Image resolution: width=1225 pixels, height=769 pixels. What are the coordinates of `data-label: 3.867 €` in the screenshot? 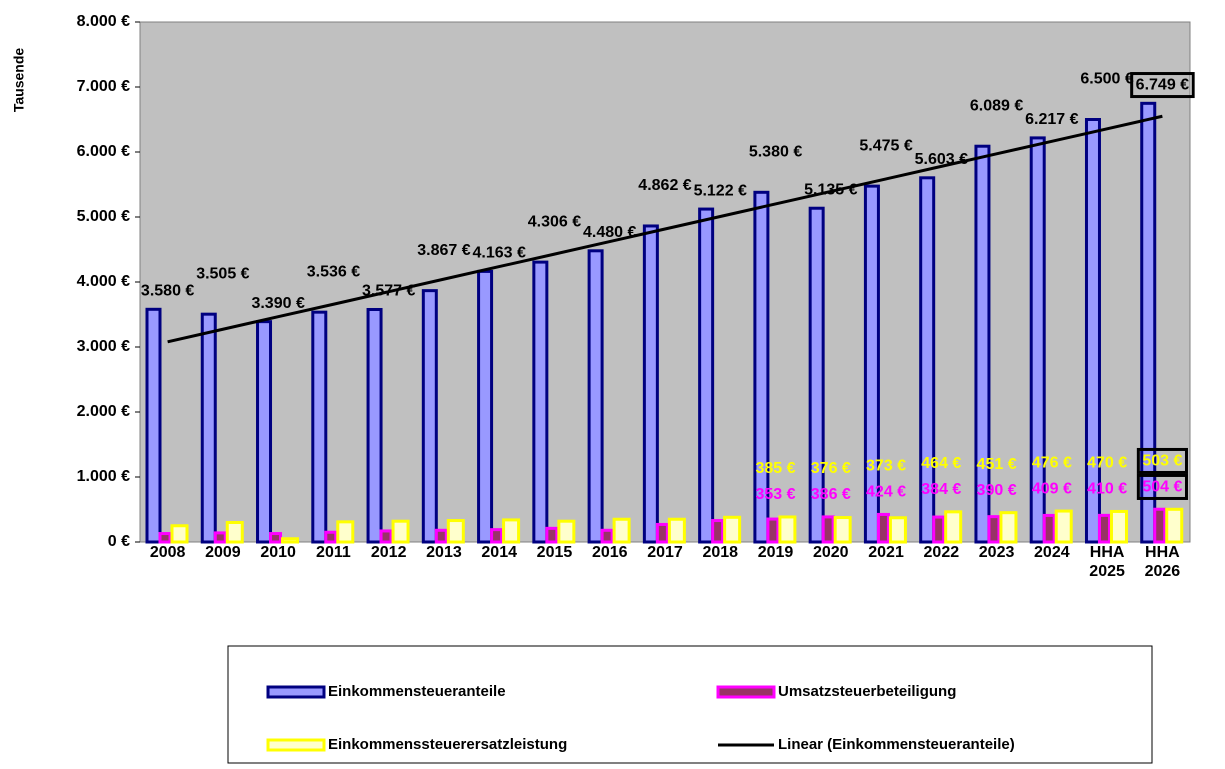 It's located at (443, 250).